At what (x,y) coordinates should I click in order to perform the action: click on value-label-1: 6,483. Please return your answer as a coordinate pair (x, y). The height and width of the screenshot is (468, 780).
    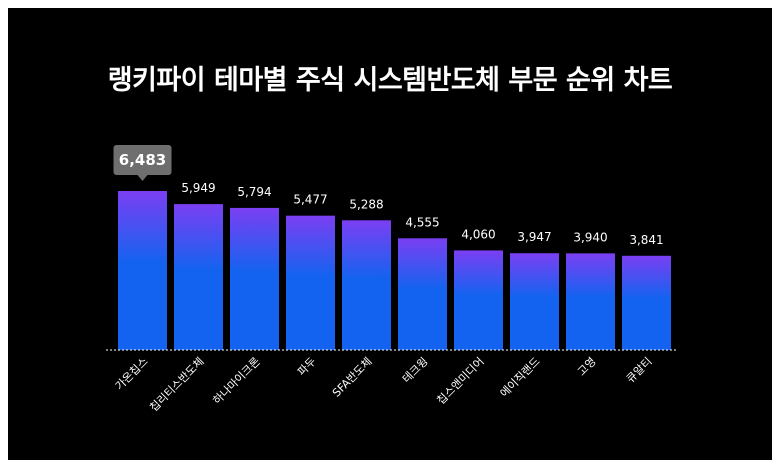
    Looking at the image, I should click on (142, 160).